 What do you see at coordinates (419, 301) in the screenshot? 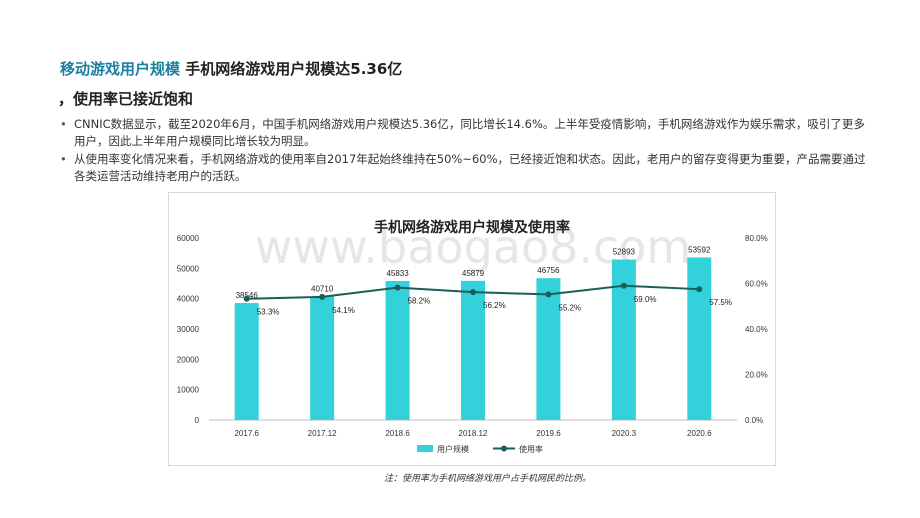
I see `line-value-label: 58.2%` at bounding box center [419, 301].